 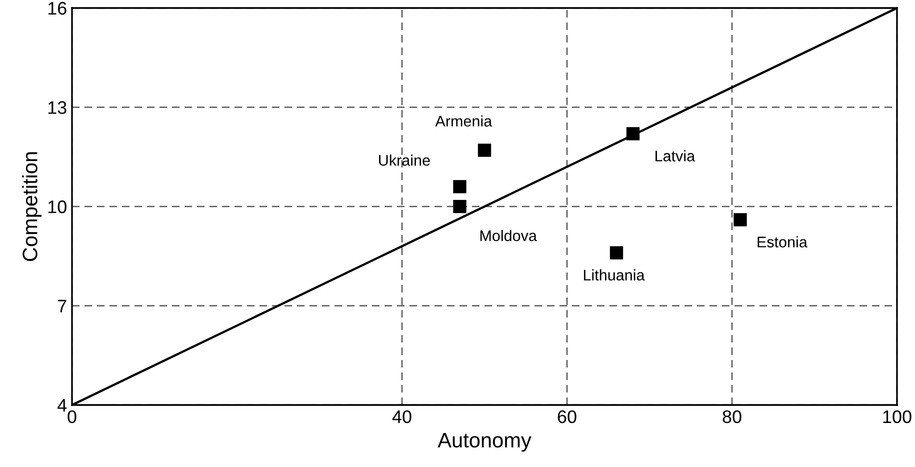 What do you see at coordinates (402, 417) in the screenshot?
I see `x-tick-label: 40` at bounding box center [402, 417].